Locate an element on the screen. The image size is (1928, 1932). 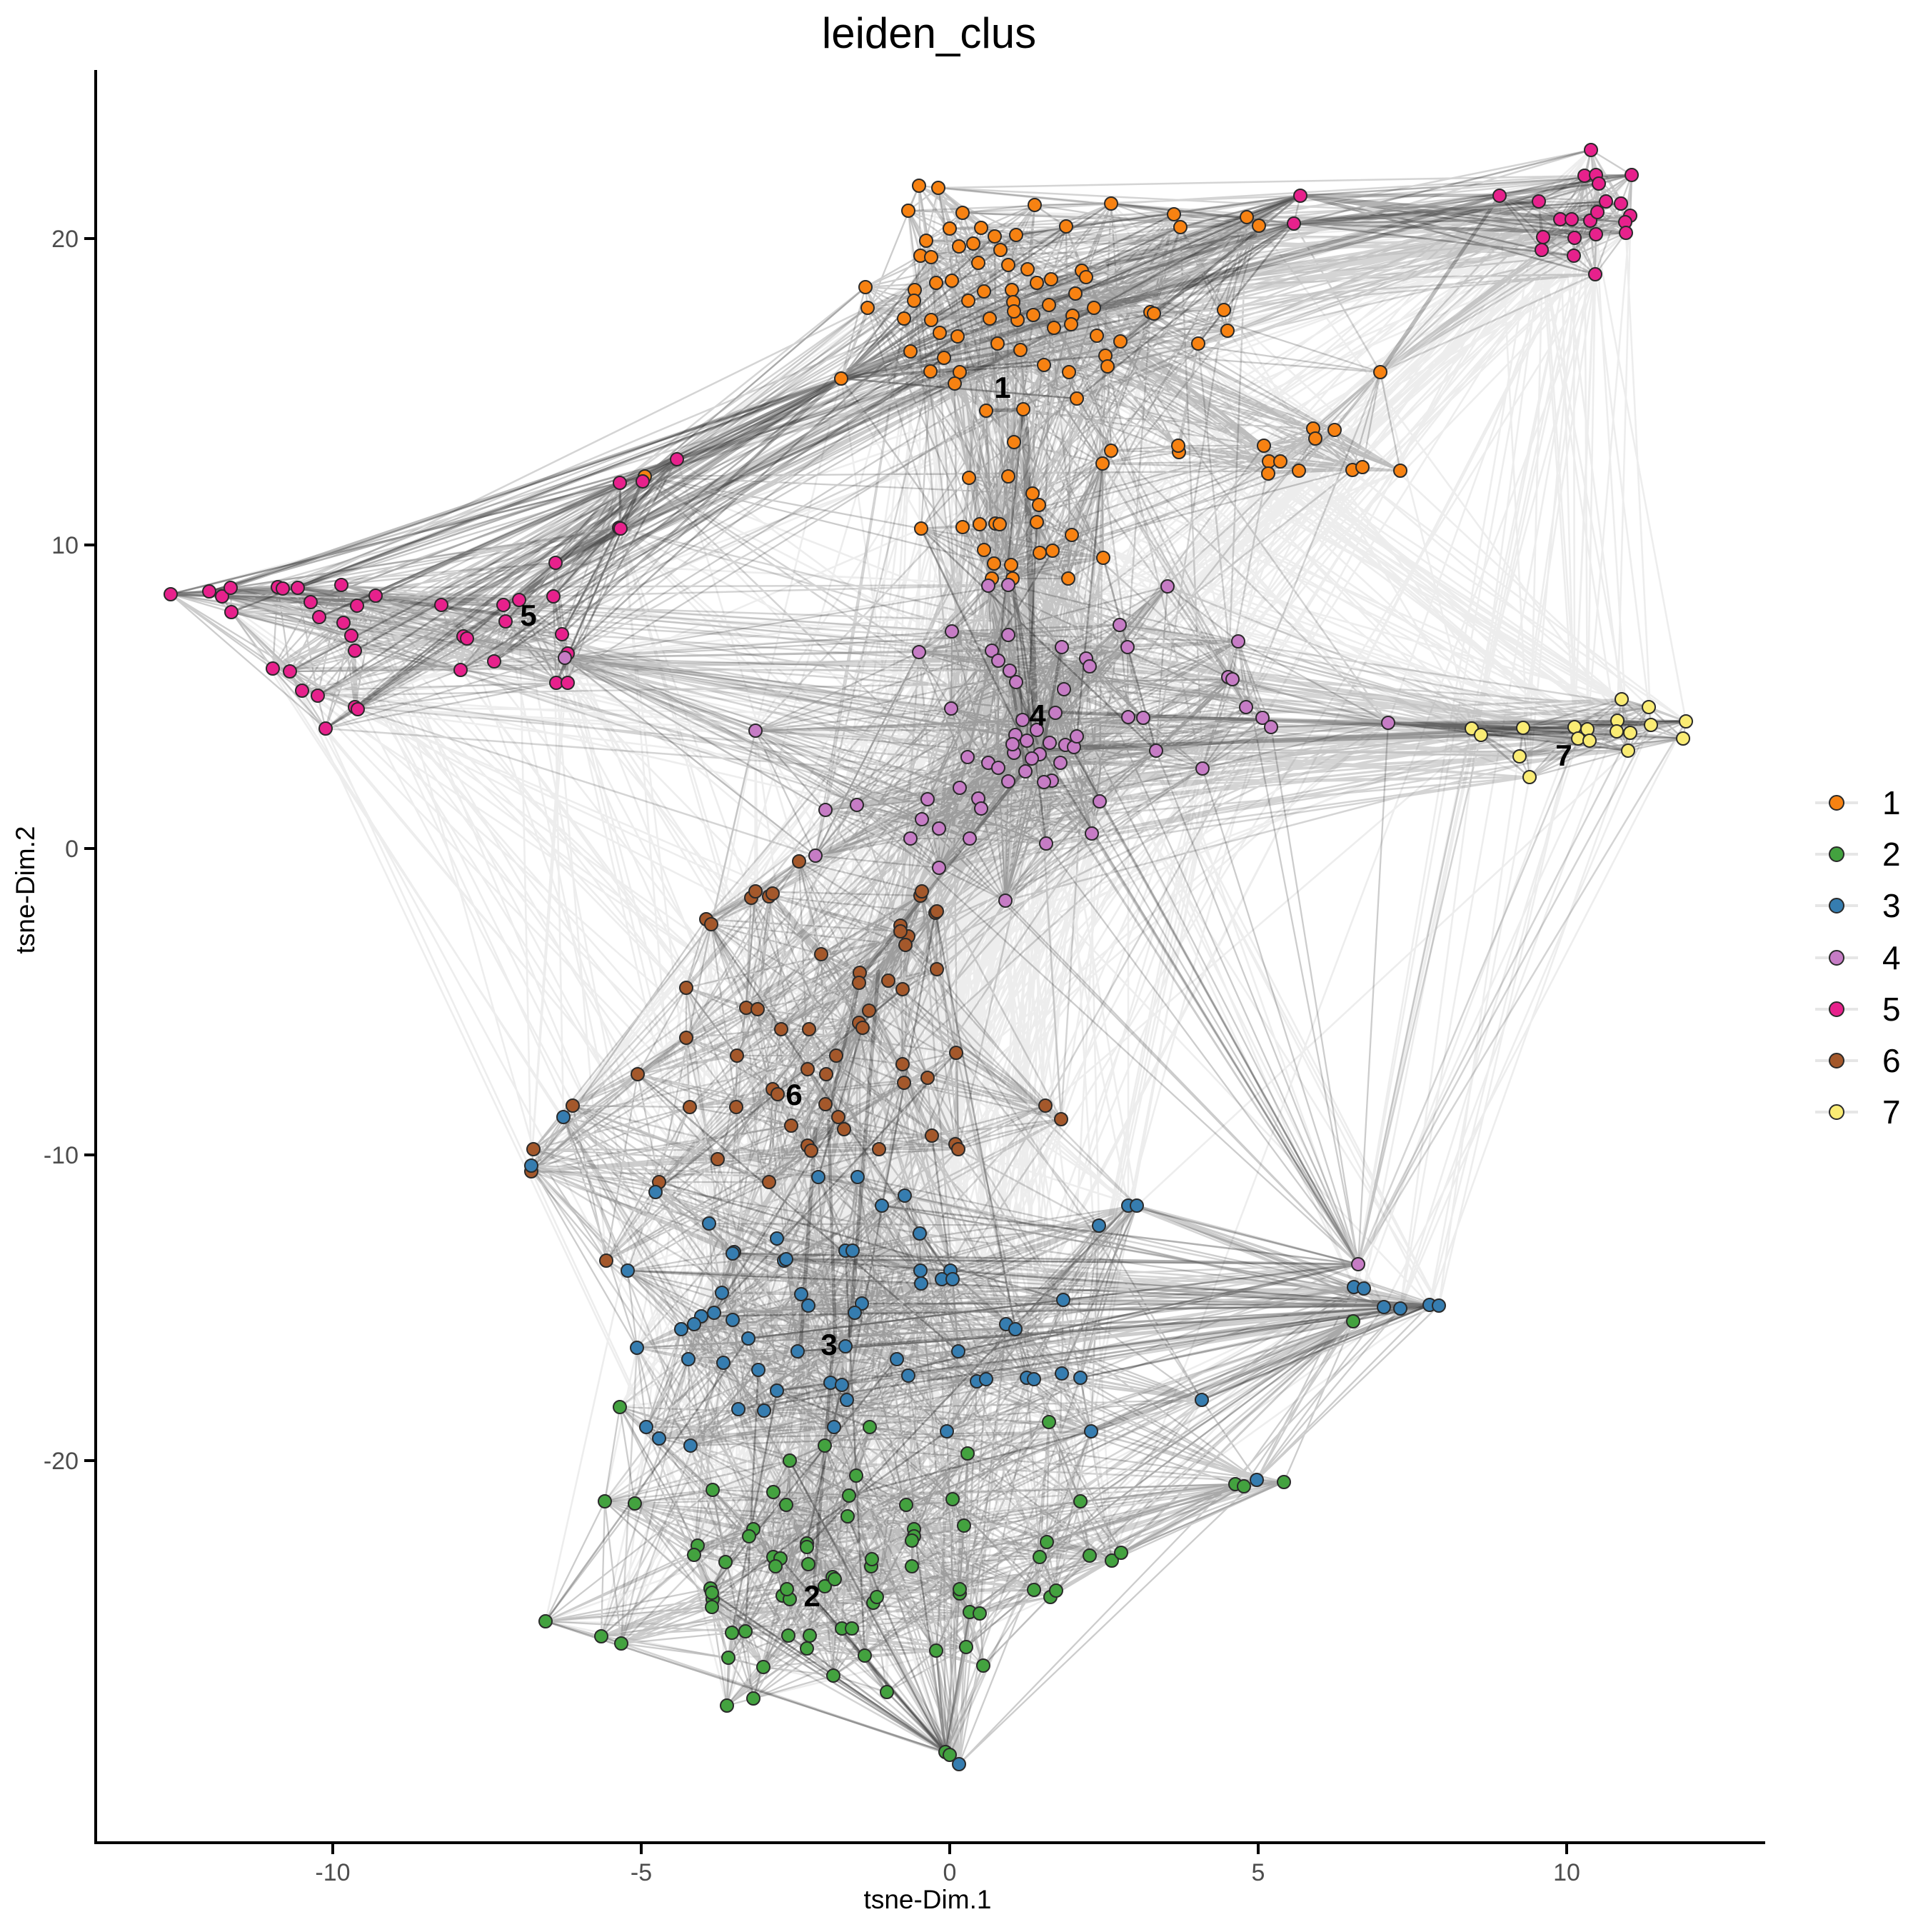
svg-text: tsne-Dim.2 is located at coordinates (25, 890).